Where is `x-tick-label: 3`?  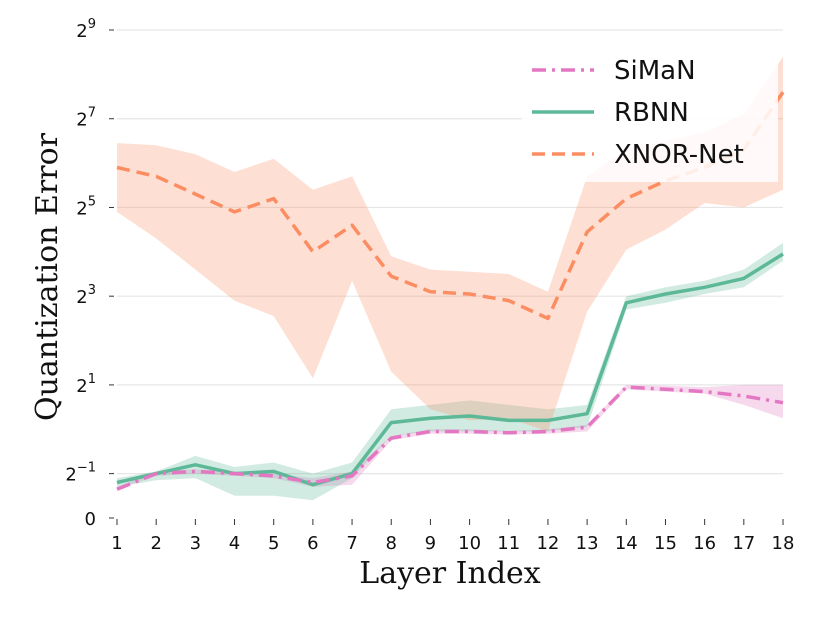
x-tick-label: 3 is located at coordinates (195, 543).